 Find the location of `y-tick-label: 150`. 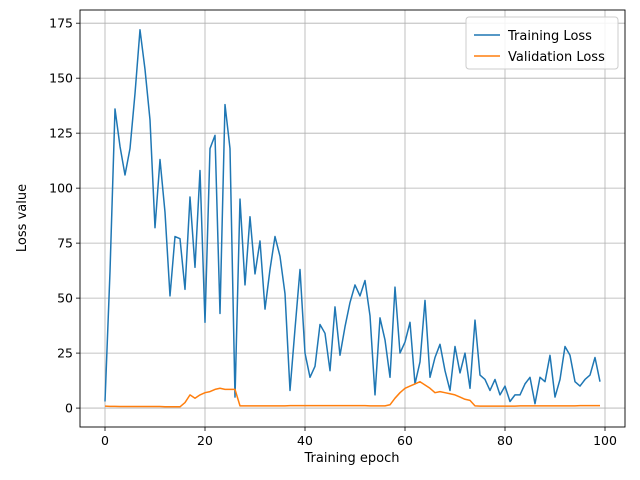

y-tick-label: 150 is located at coordinates (61, 78).